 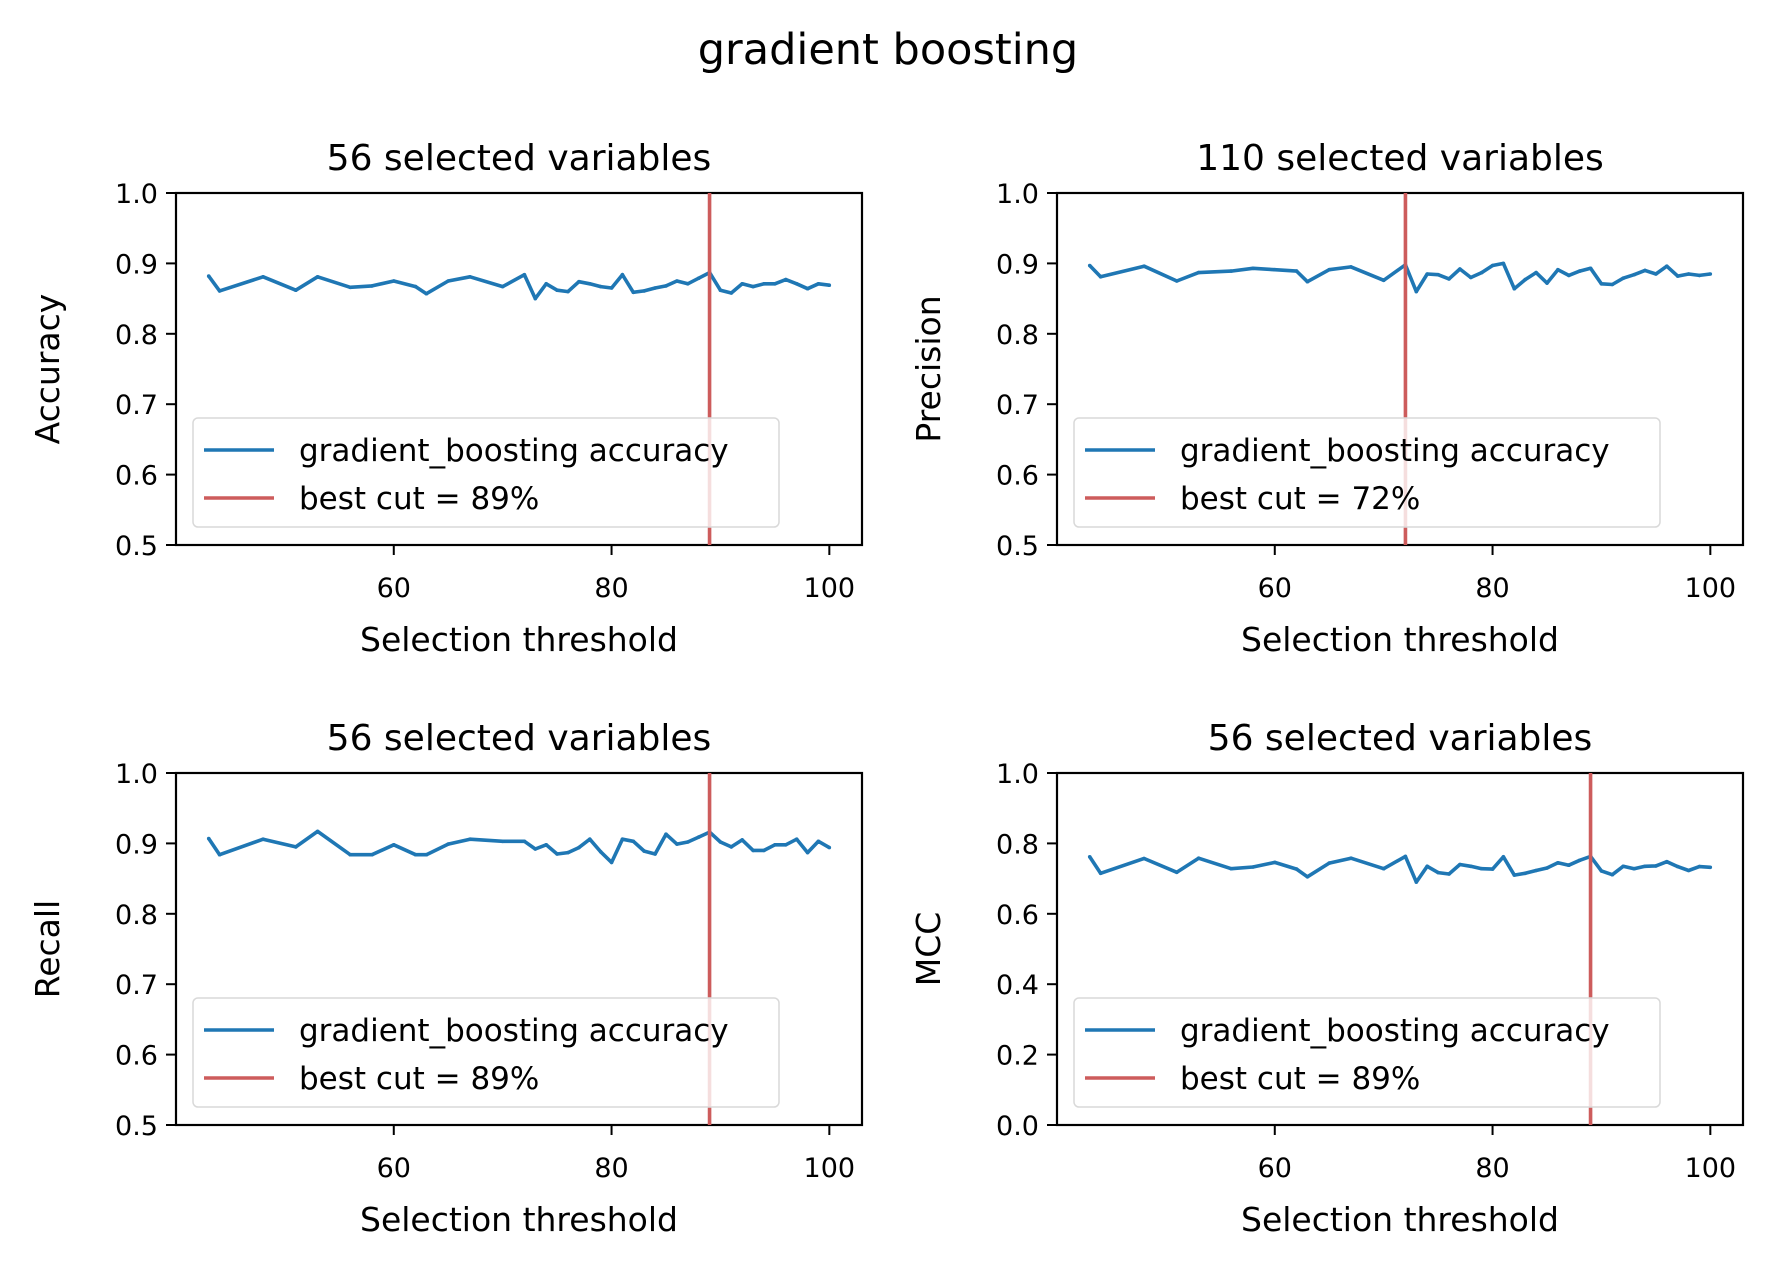 What do you see at coordinates (47, 949) in the screenshot?
I see `y-axis-label: Recall` at bounding box center [47, 949].